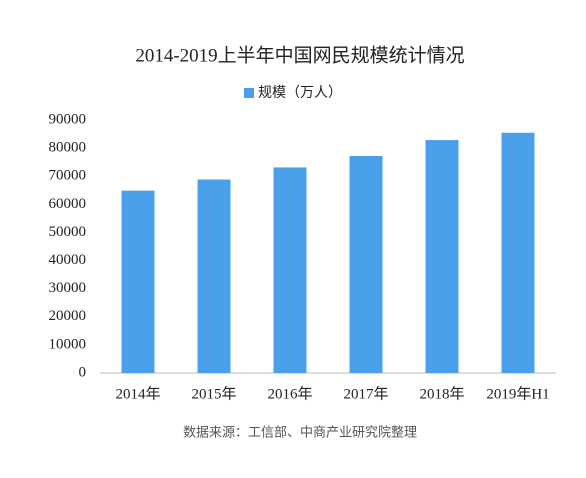 This screenshot has height=478, width=586. What do you see at coordinates (68, 344) in the screenshot?
I see `y-tick-label: 10000` at bounding box center [68, 344].